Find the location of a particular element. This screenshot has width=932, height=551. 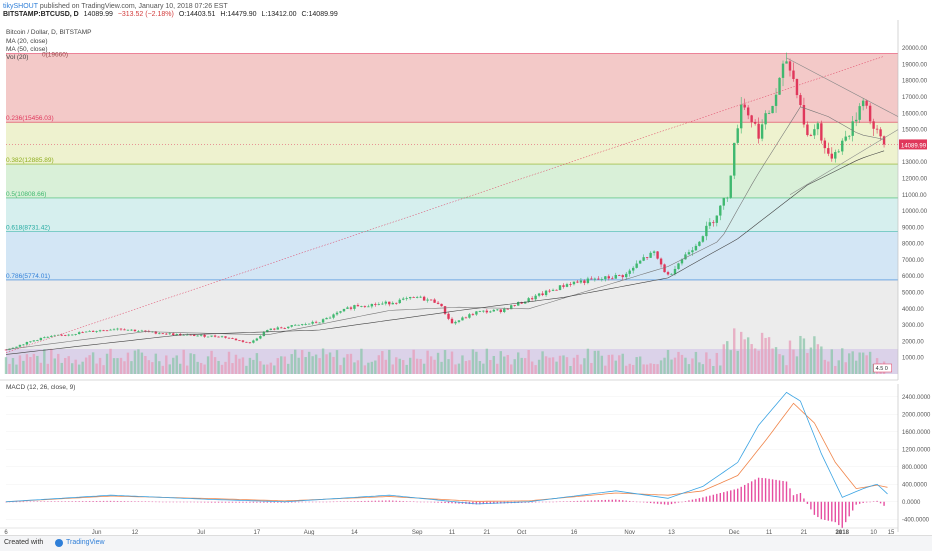

y-tick-8: 9000.00 is located at coordinates (913, 228).